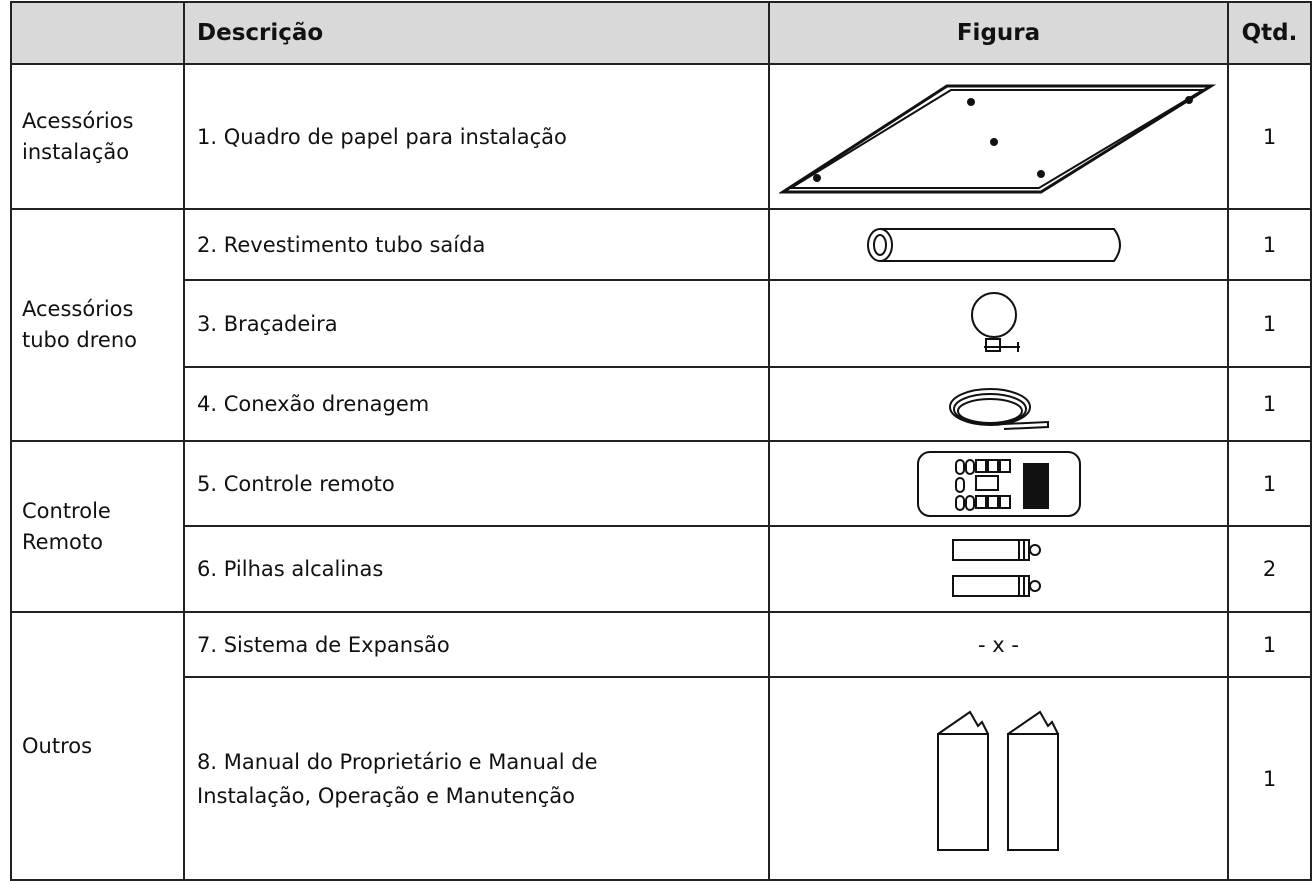 Image resolution: width=1316 pixels, height=881 pixels. Describe the element at coordinates (1269, 569) in the screenshot. I see `qty: 2` at that location.